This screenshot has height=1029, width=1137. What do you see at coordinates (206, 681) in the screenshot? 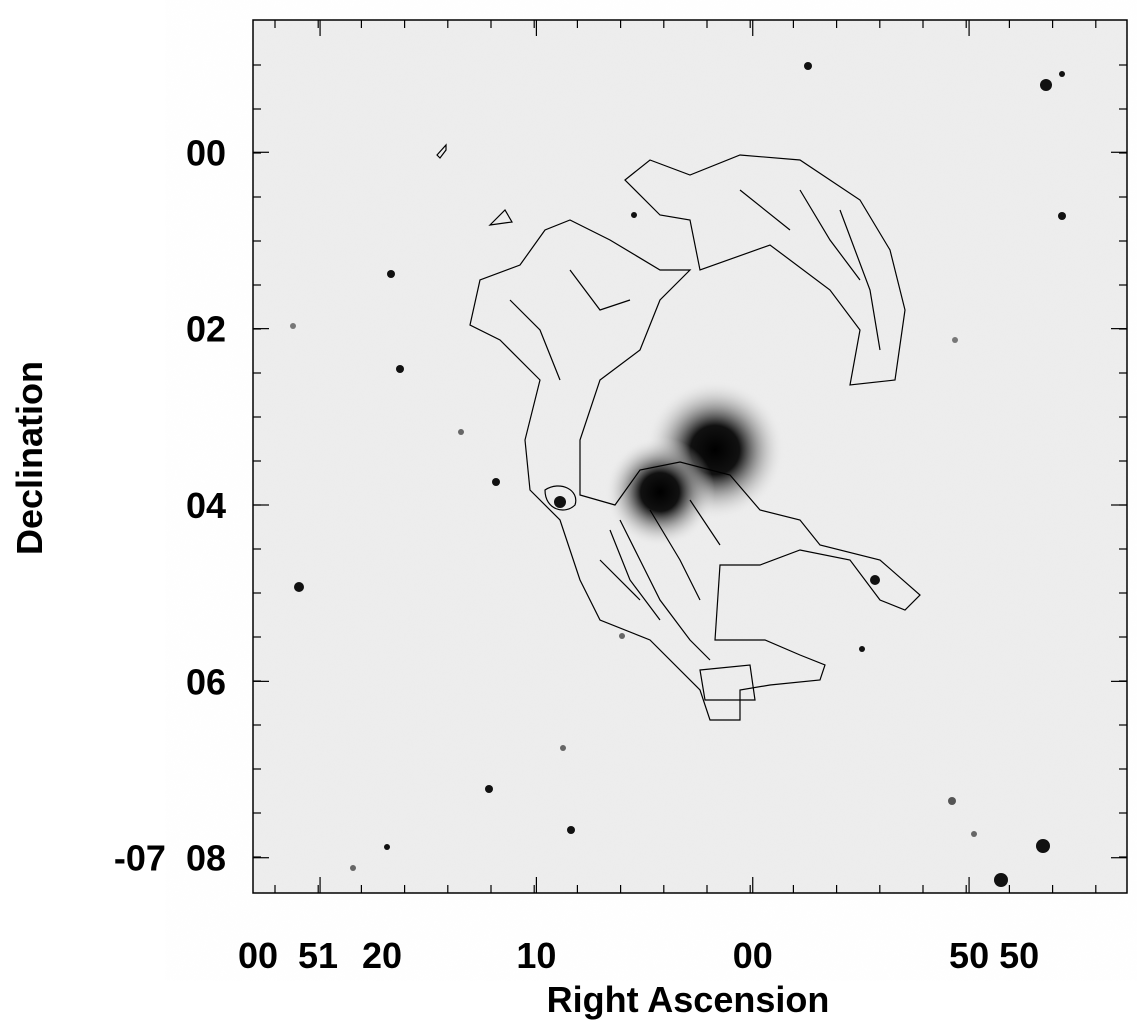
I see `y-tick-label: 06` at bounding box center [206, 681].